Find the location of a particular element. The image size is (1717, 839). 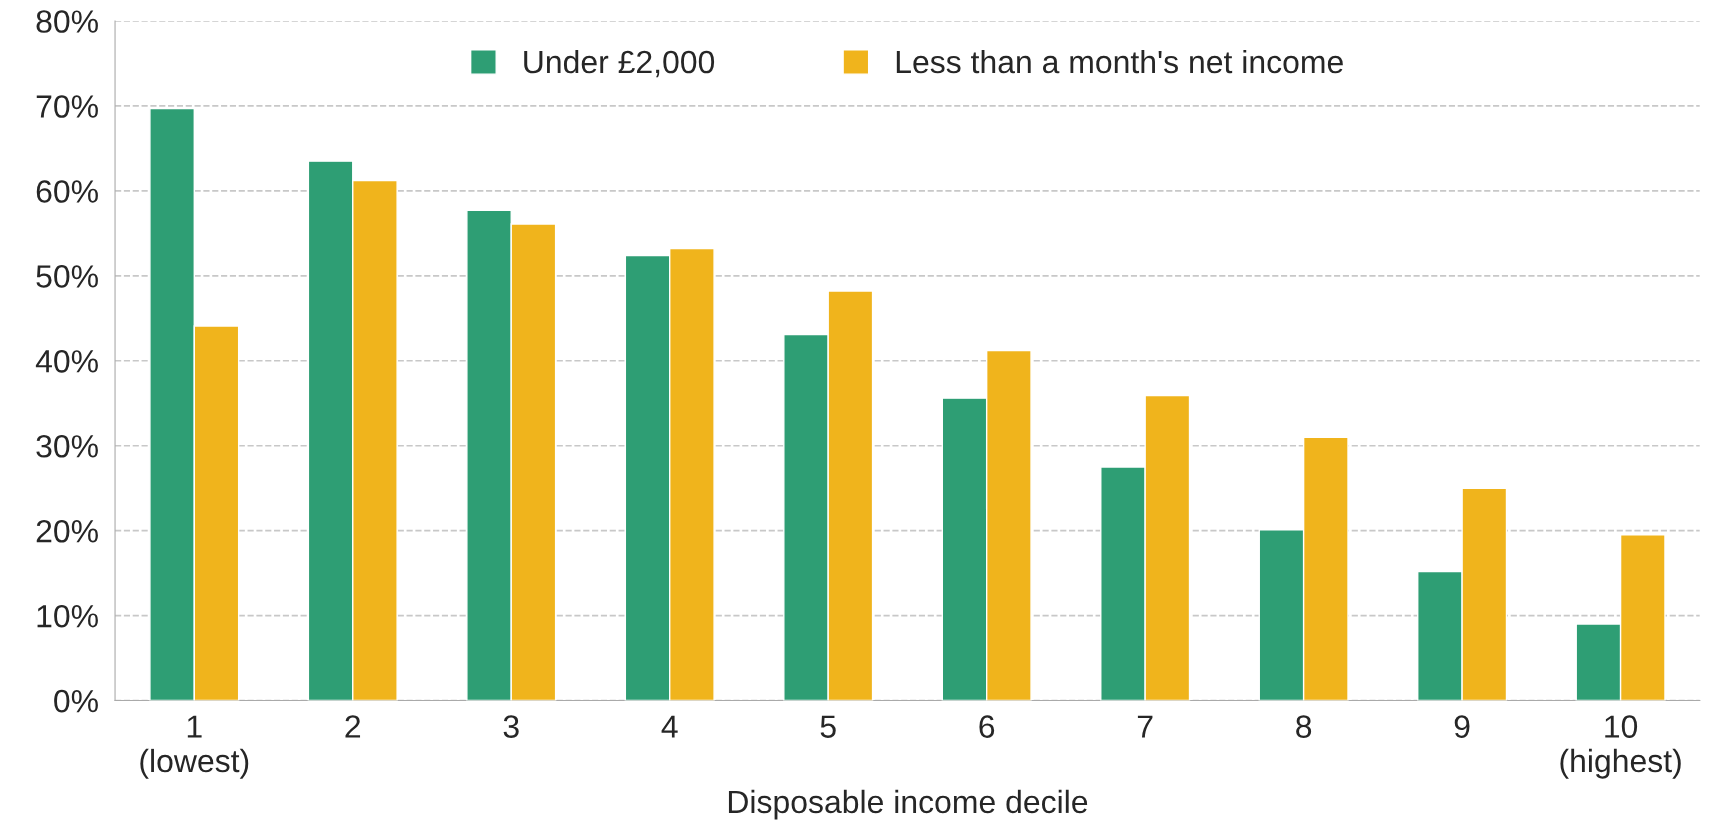

y-tick-label: 10% is located at coordinates (67, 616).